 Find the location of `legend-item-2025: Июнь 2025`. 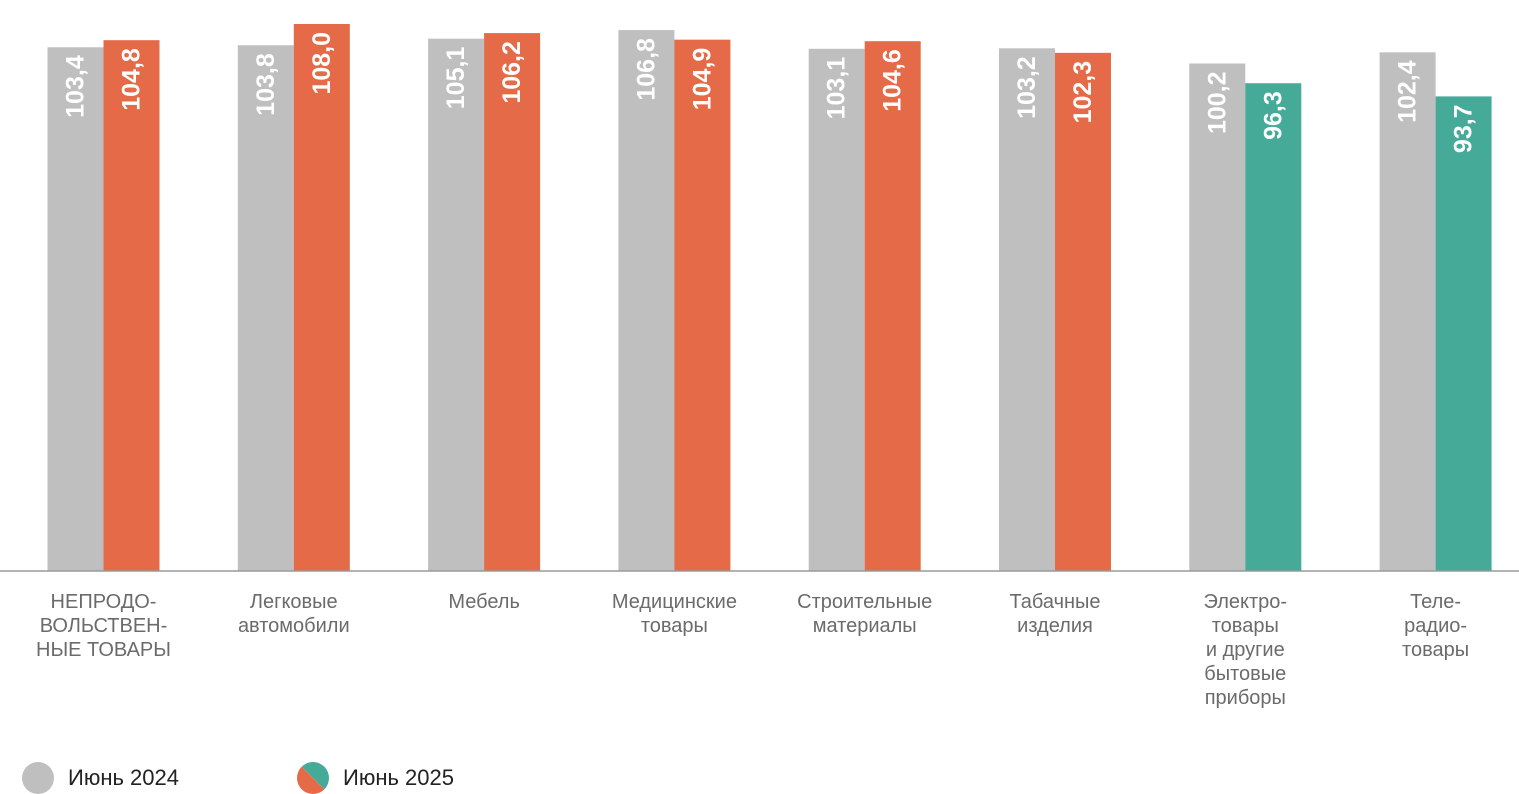

legend-item-2025: Июнь 2025 is located at coordinates (375, 778).